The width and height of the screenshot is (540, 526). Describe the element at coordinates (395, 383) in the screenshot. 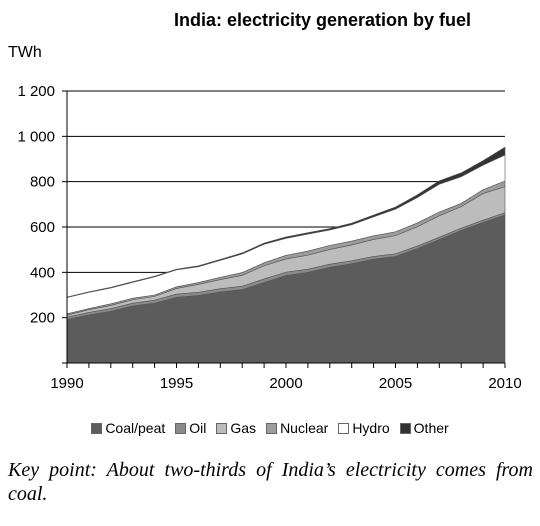

I see `x-tick-label: 2005` at that location.